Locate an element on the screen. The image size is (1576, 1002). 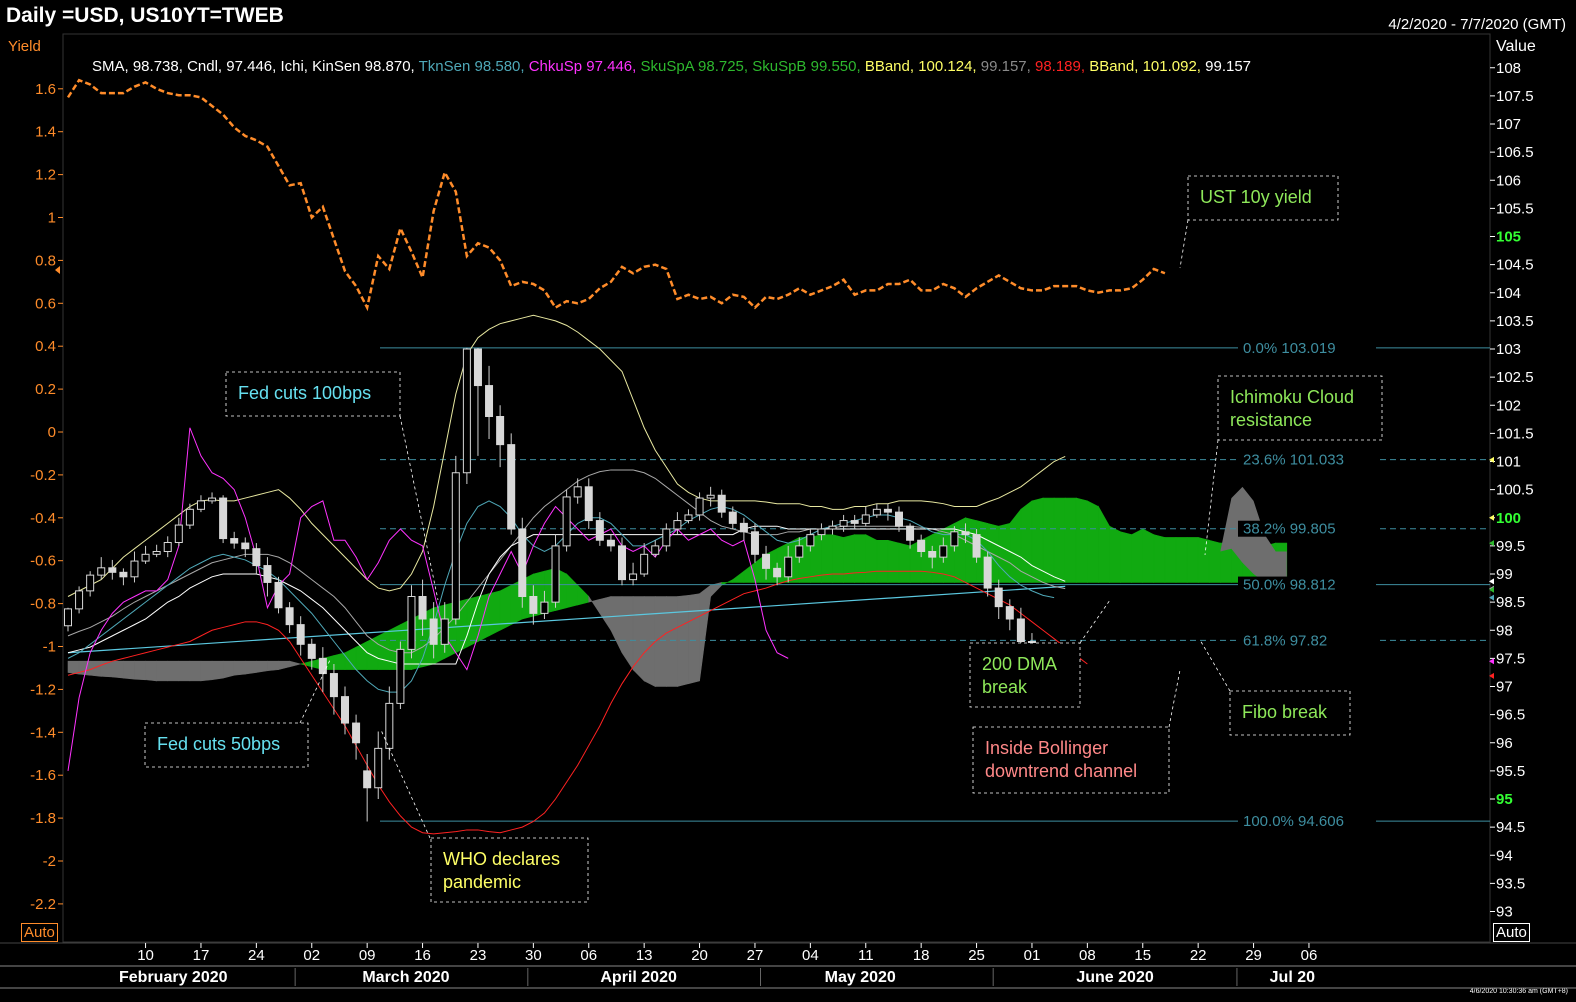
left-tick-label: -1.6 is located at coordinates (43, 775).